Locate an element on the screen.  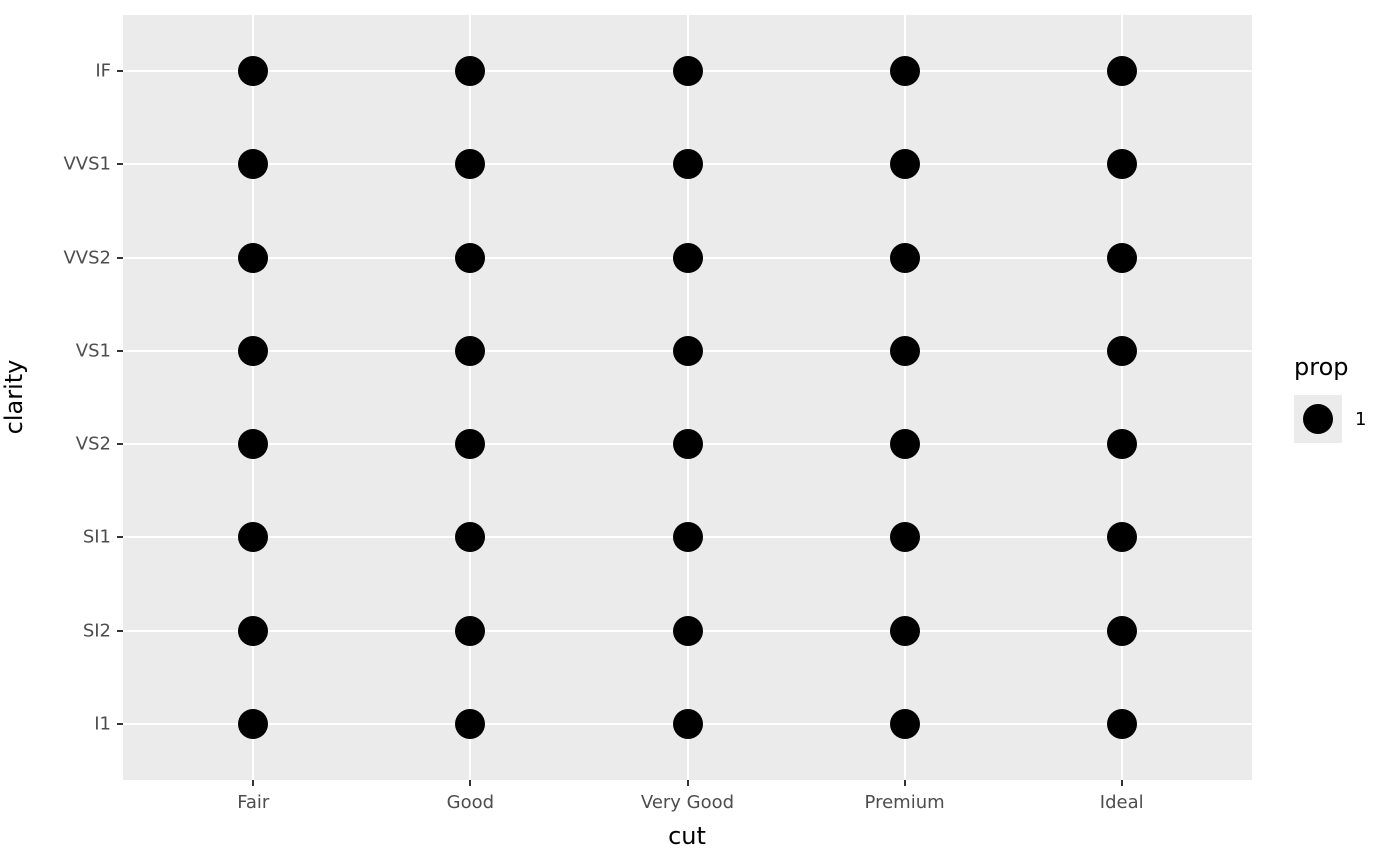
legend-entry-label: 1 is located at coordinates (1361, 419).